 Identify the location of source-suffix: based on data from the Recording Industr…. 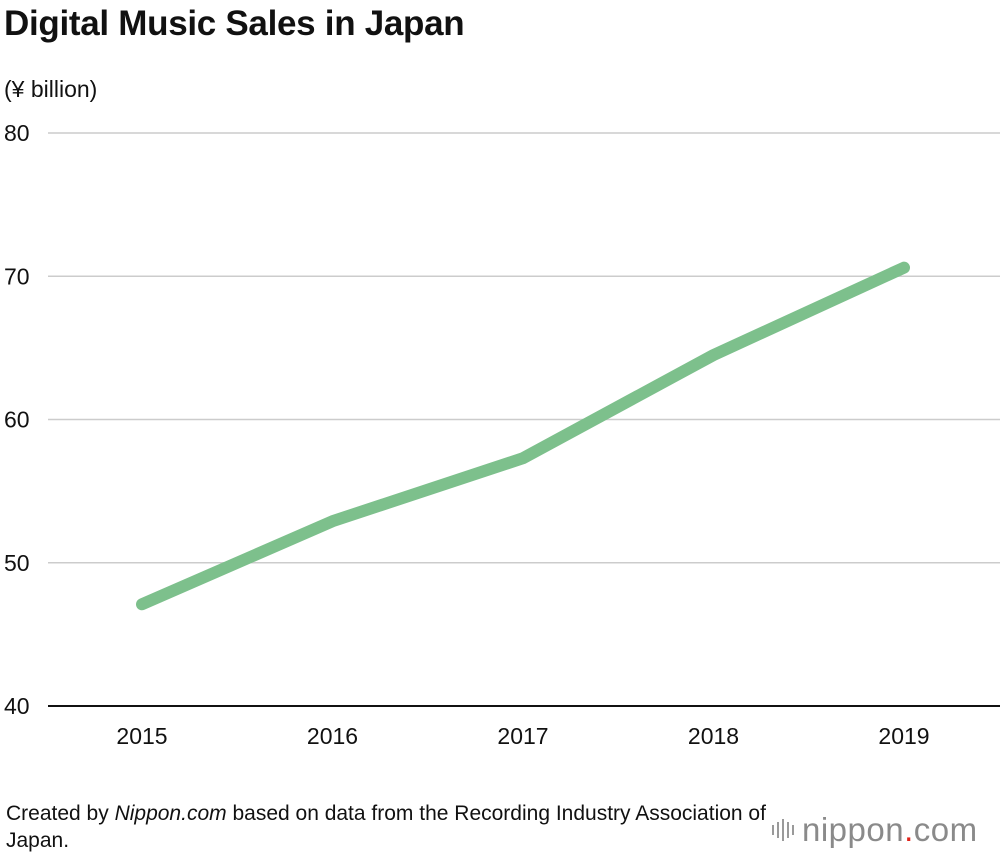
(386, 827).